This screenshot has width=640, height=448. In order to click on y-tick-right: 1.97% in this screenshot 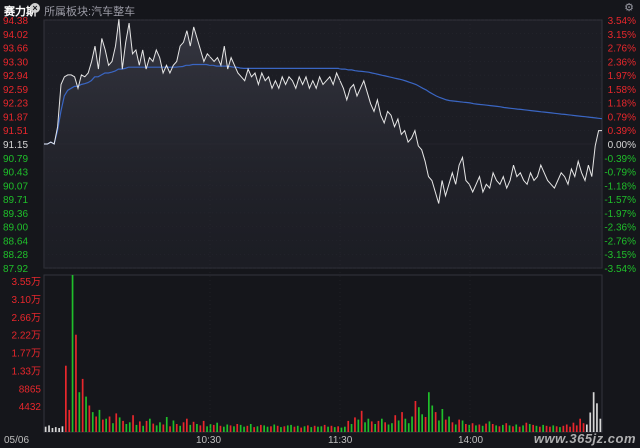, I will do `click(622, 76)`.